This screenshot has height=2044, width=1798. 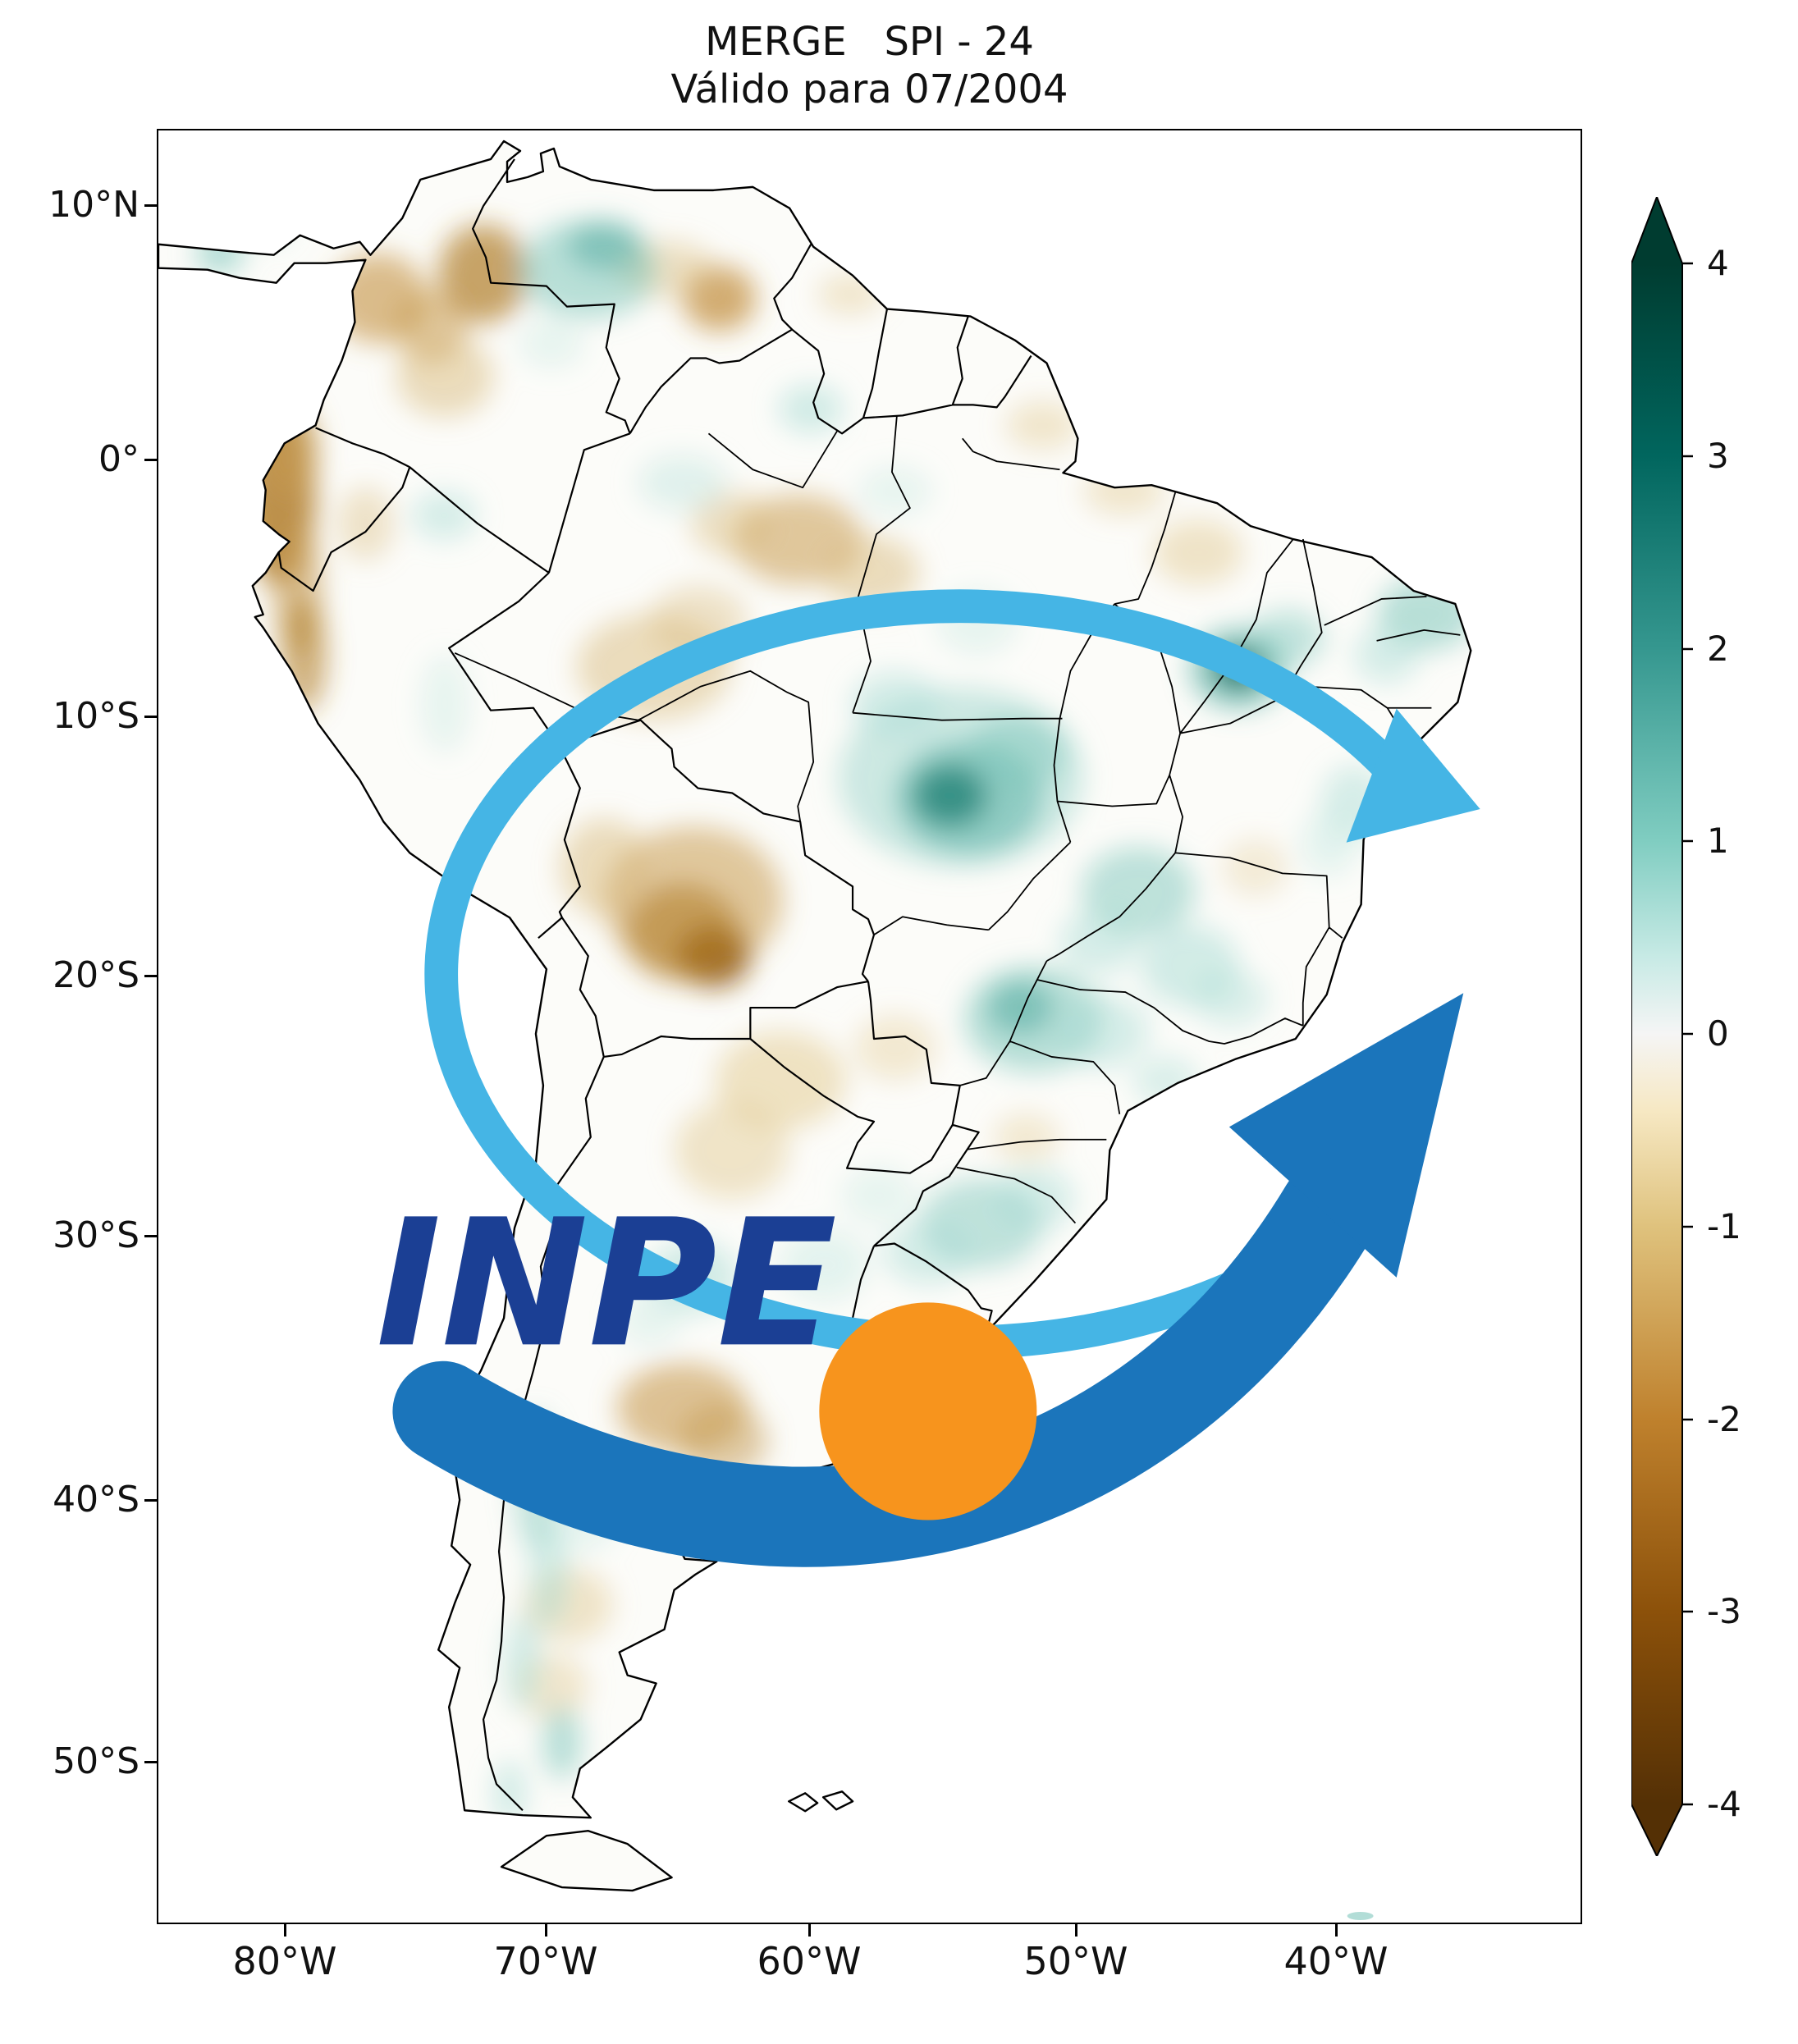 I want to click on colorbar-ramp, so click(x=1657, y=1026).